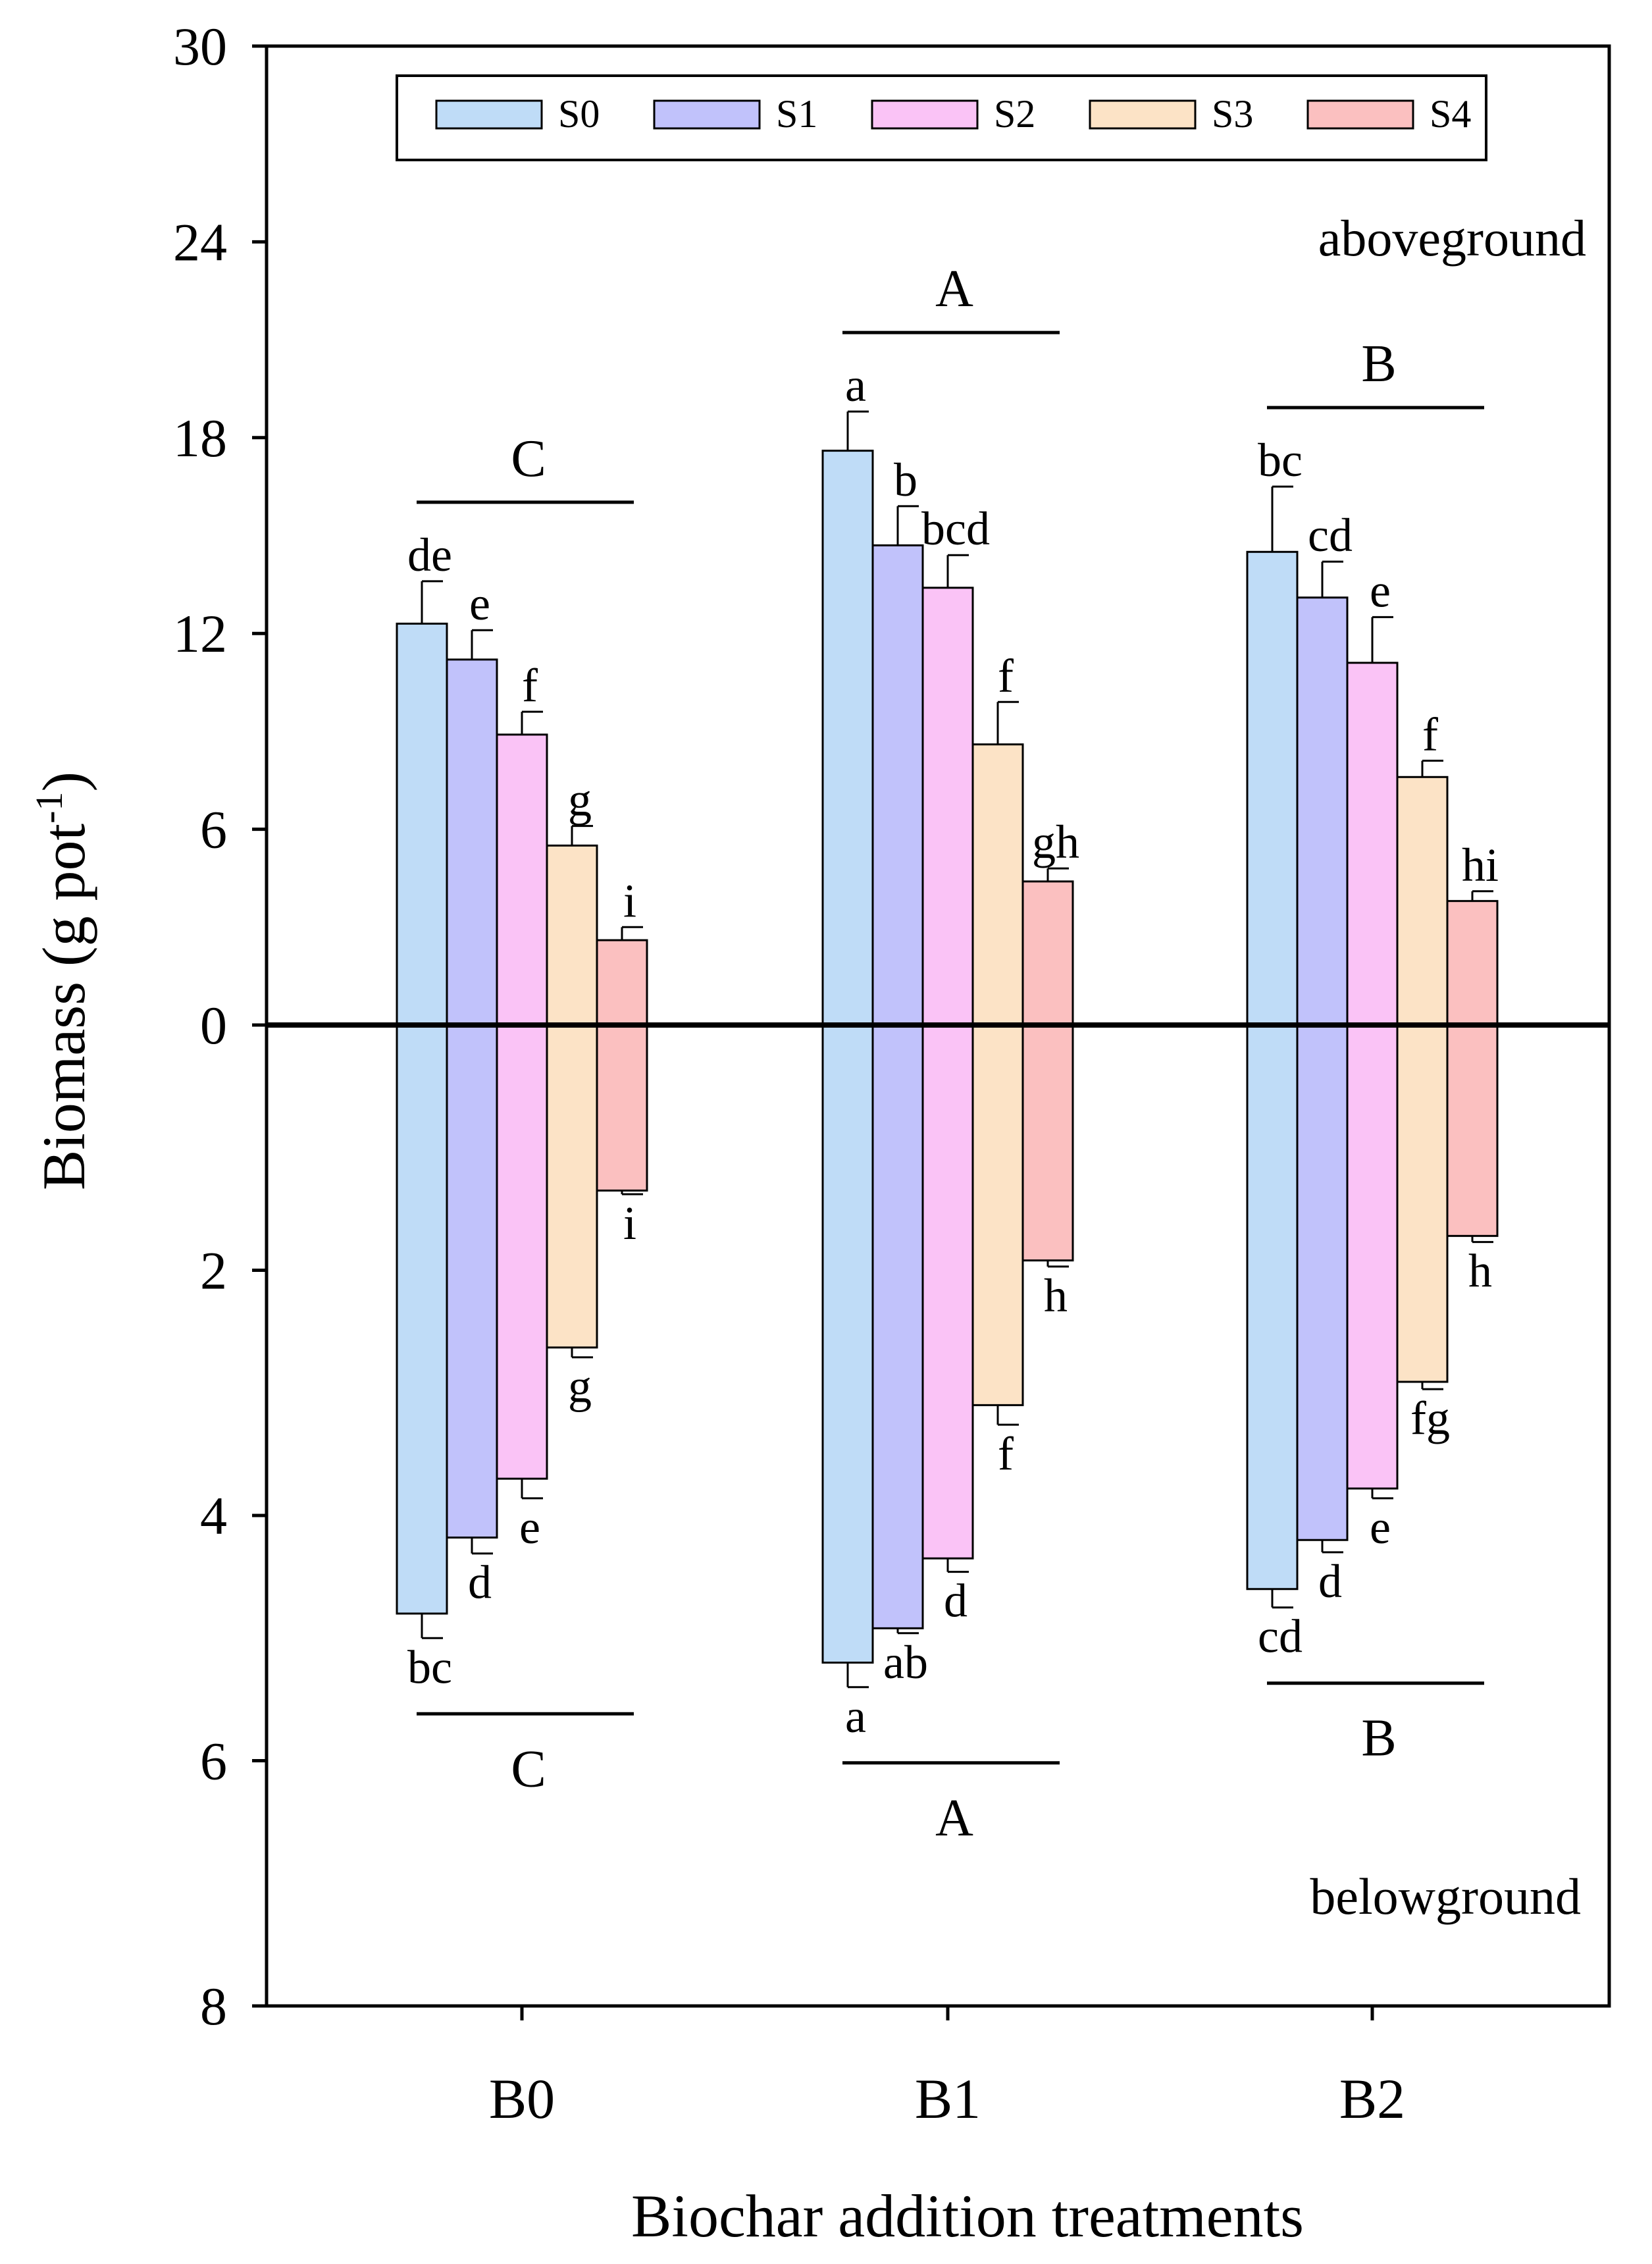 Image resolution: width=1652 pixels, height=2264 pixels. Describe the element at coordinates (213, 830) in the screenshot. I see `y-tick-label-upper: 6` at that location.